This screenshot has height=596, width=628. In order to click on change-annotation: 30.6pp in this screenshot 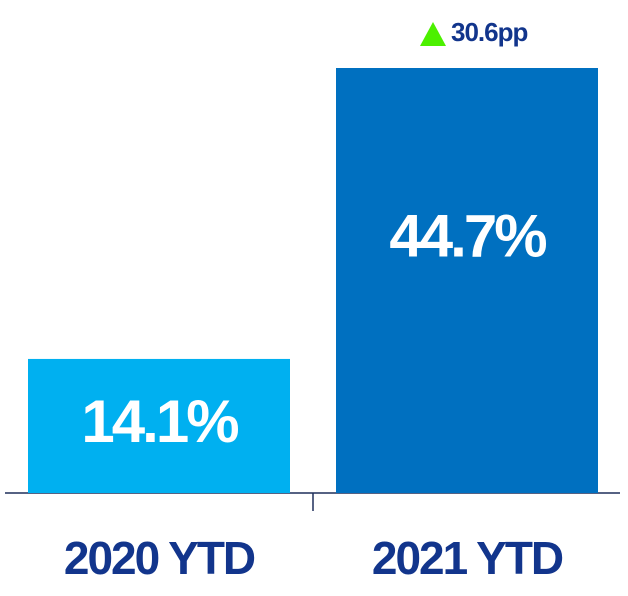, I will do `click(489, 32)`.